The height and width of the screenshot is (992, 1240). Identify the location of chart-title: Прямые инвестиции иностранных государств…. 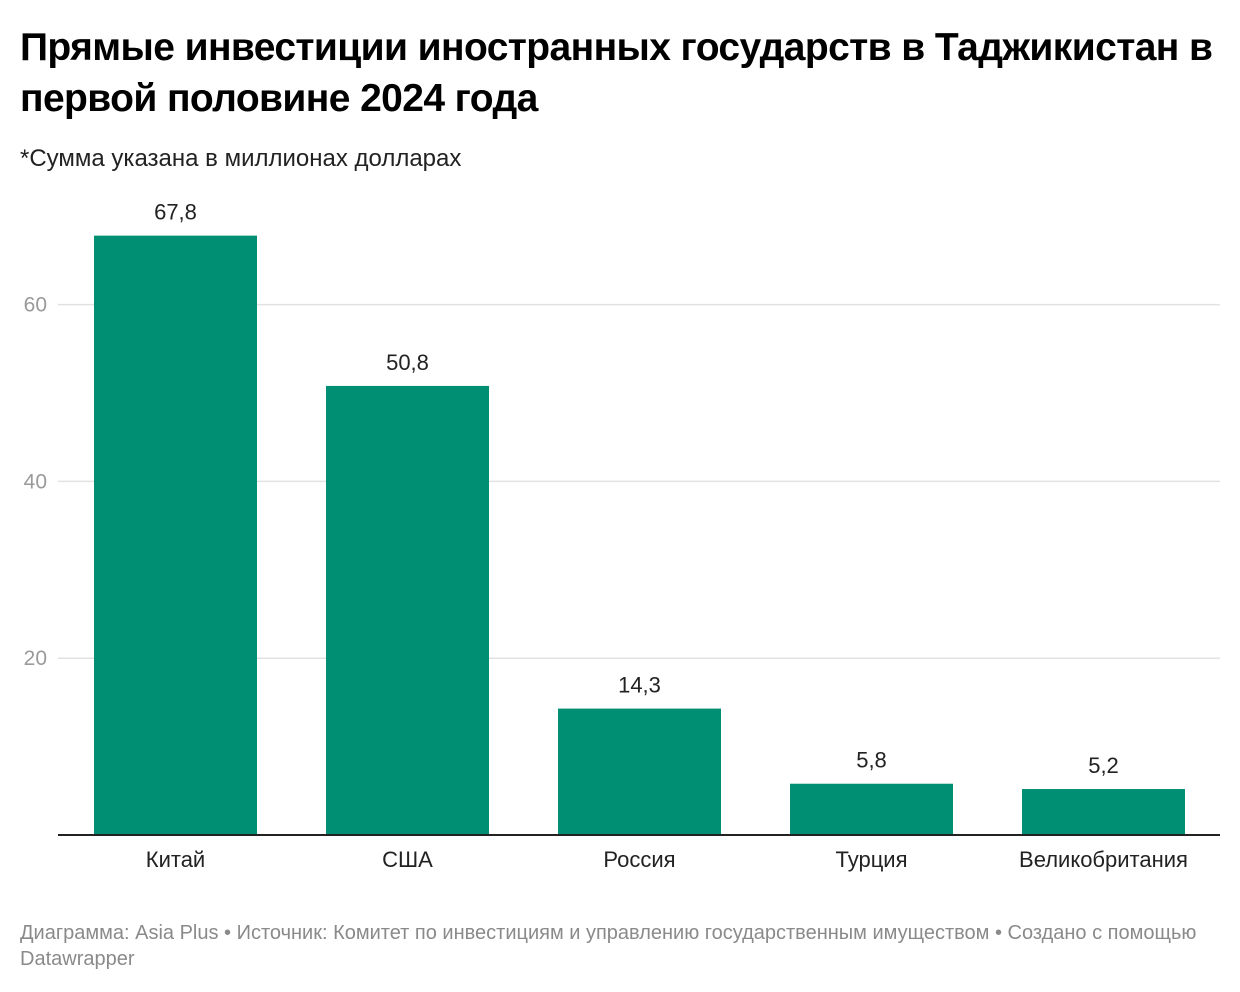
(616, 73).